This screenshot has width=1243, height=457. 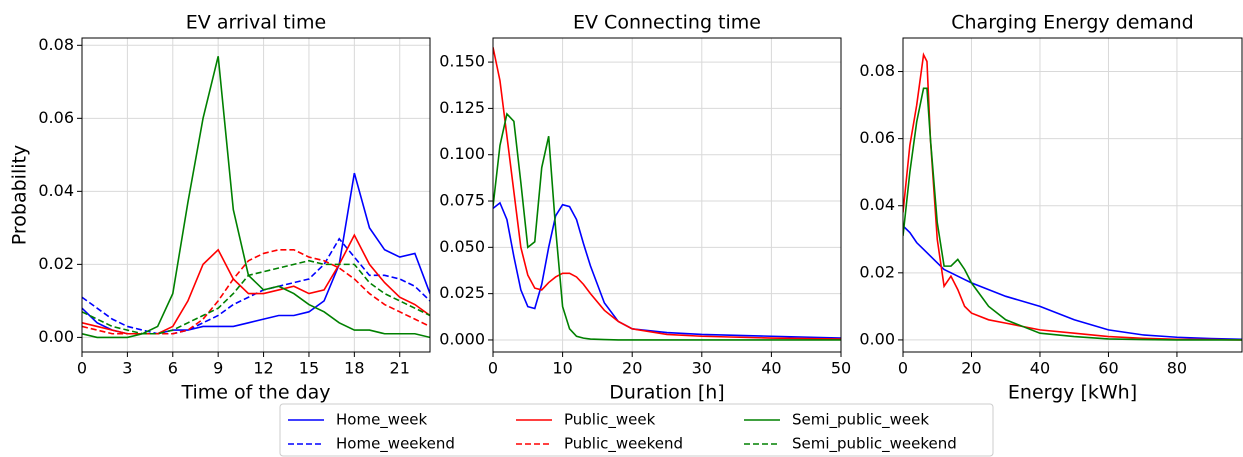 I want to click on x-tick-label: 80, so click(x=1177, y=368).